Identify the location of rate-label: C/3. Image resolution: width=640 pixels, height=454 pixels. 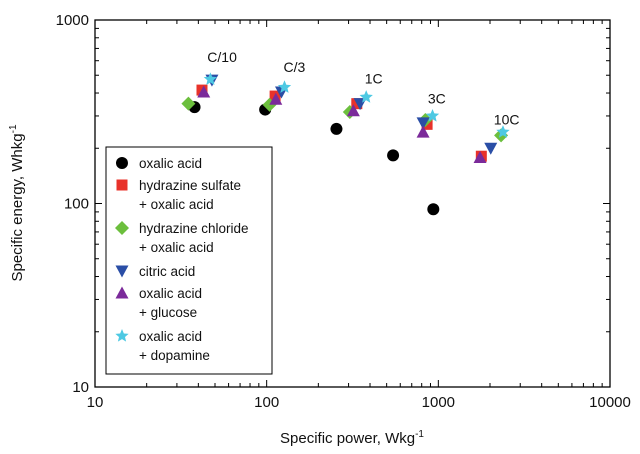
(294, 67).